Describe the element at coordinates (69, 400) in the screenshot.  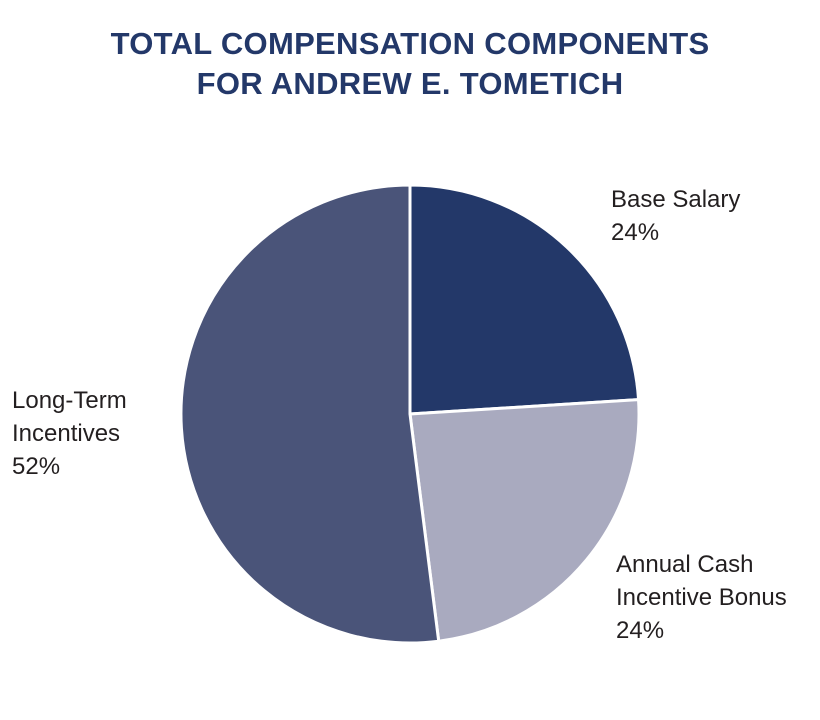
I see `slice-label-text: Long-Term` at that location.